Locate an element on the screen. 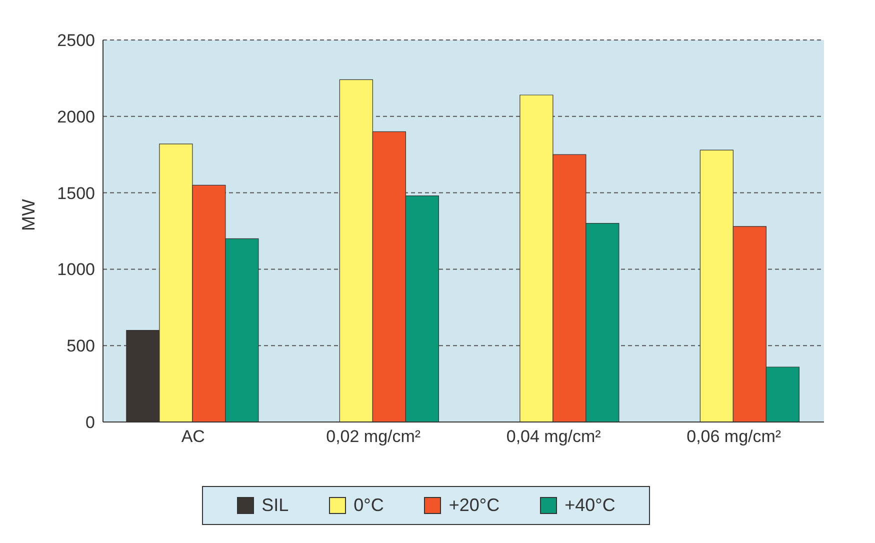 The width and height of the screenshot is (875, 543). y-tick-label: 2000 is located at coordinates (76, 116).